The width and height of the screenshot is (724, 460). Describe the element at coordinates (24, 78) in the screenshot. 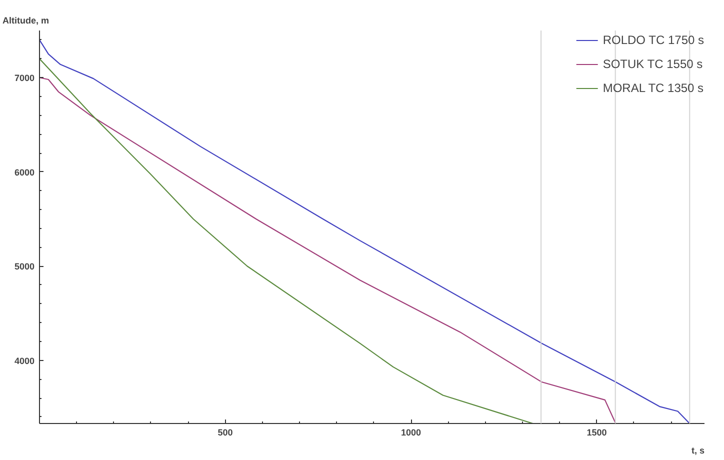

I see `y-tick-label: 7000` at that location.